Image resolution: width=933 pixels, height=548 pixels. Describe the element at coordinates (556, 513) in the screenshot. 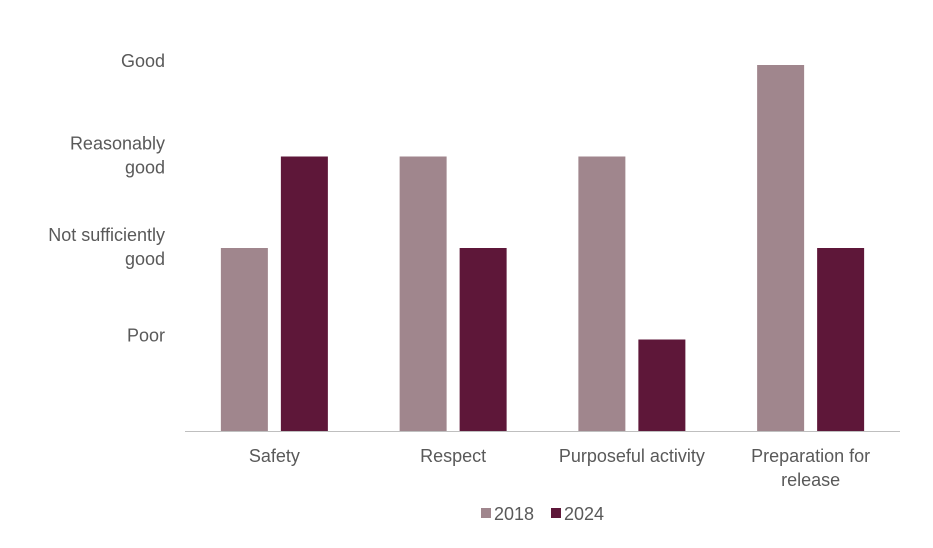

I see `legend-swatch-2024` at that location.